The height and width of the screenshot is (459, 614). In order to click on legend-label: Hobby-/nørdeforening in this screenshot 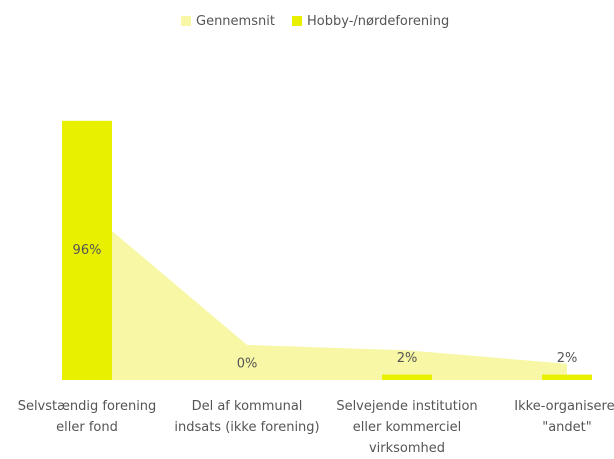, I will do `click(378, 21)`.